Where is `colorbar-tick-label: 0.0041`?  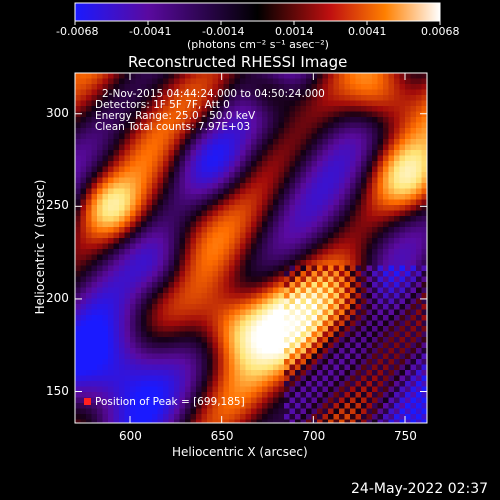
colorbar-tick-label: 0.0041 is located at coordinates (367, 31).